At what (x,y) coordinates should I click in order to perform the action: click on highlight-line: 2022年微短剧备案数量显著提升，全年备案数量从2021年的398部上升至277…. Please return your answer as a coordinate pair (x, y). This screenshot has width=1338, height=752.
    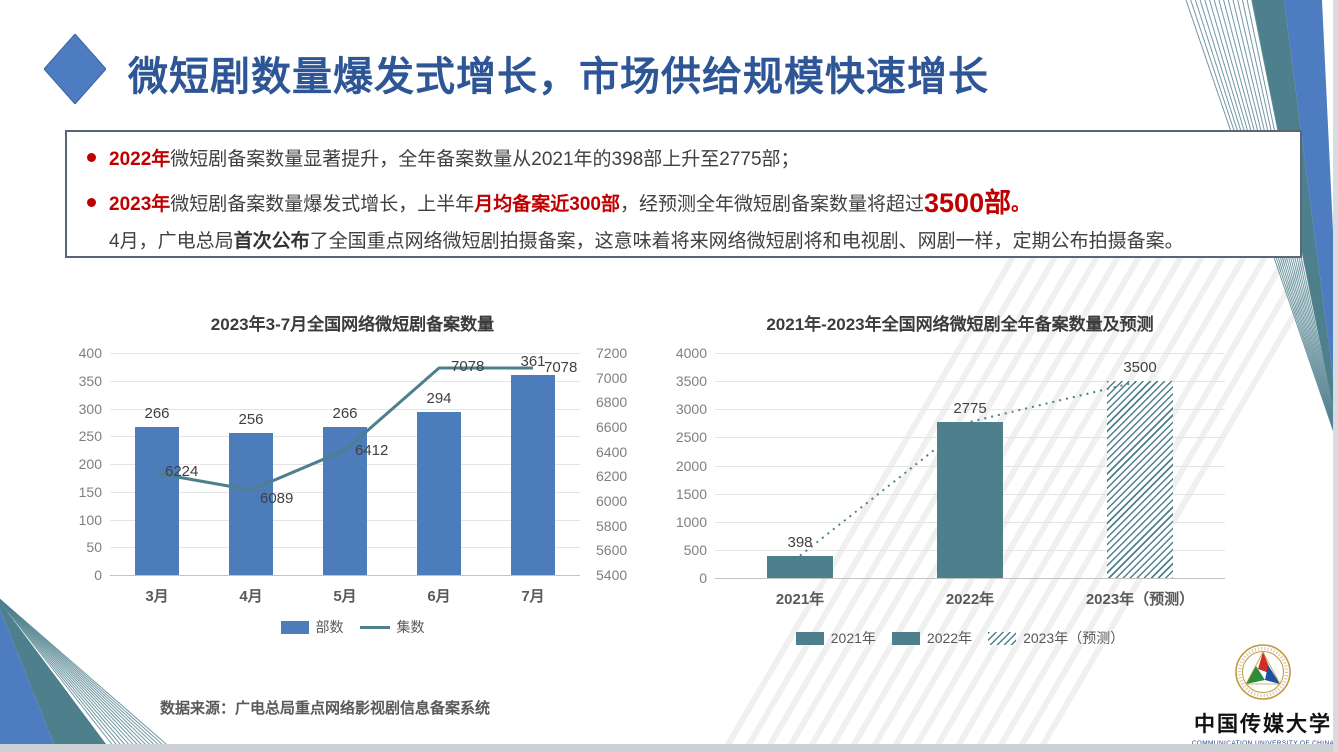
    Looking at the image, I should click on (686, 159).